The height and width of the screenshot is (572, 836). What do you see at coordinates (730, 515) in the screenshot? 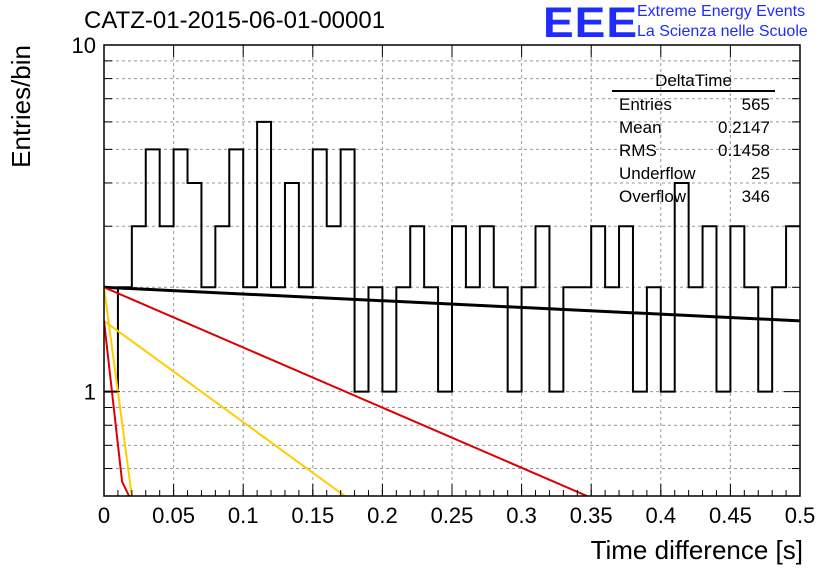
I see `x-tick-label: 0.45` at bounding box center [730, 515].